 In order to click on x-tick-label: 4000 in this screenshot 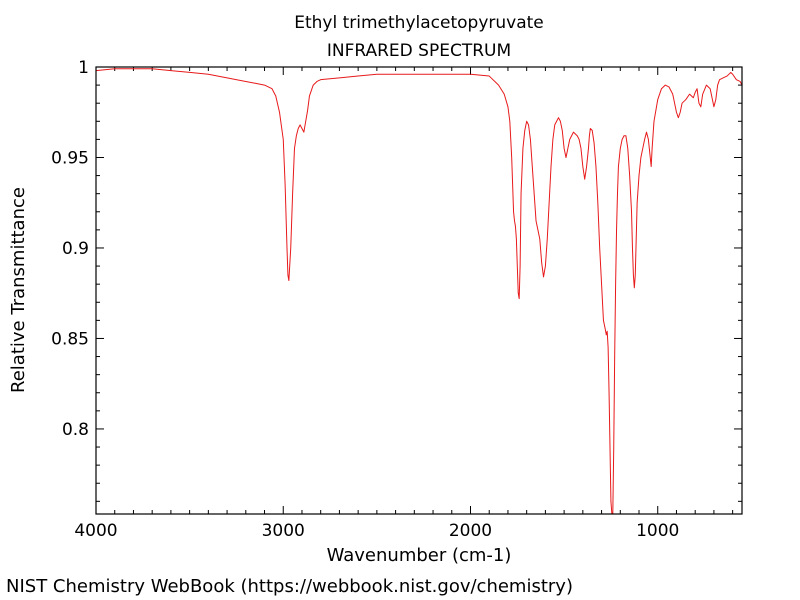, I will do `click(95, 531)`.